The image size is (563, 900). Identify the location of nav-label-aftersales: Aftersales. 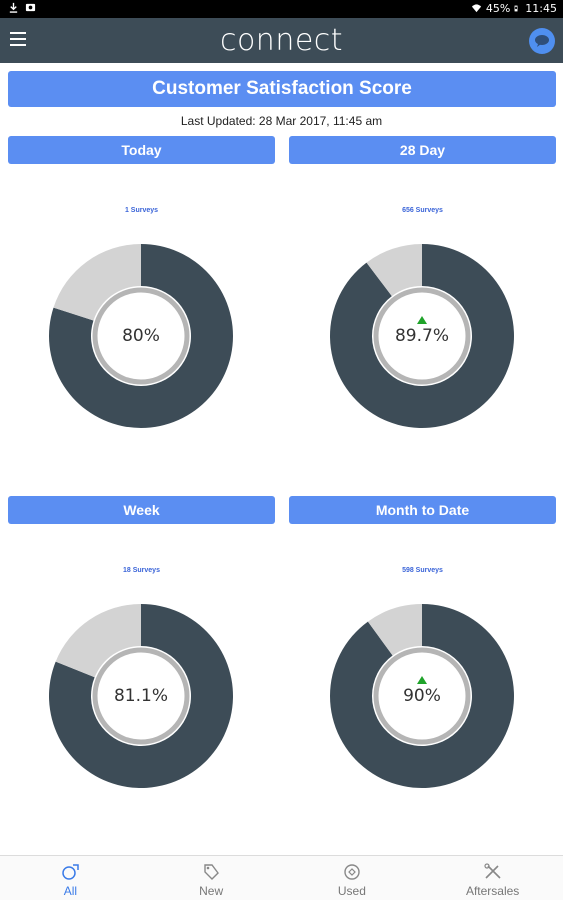
(492, 891).